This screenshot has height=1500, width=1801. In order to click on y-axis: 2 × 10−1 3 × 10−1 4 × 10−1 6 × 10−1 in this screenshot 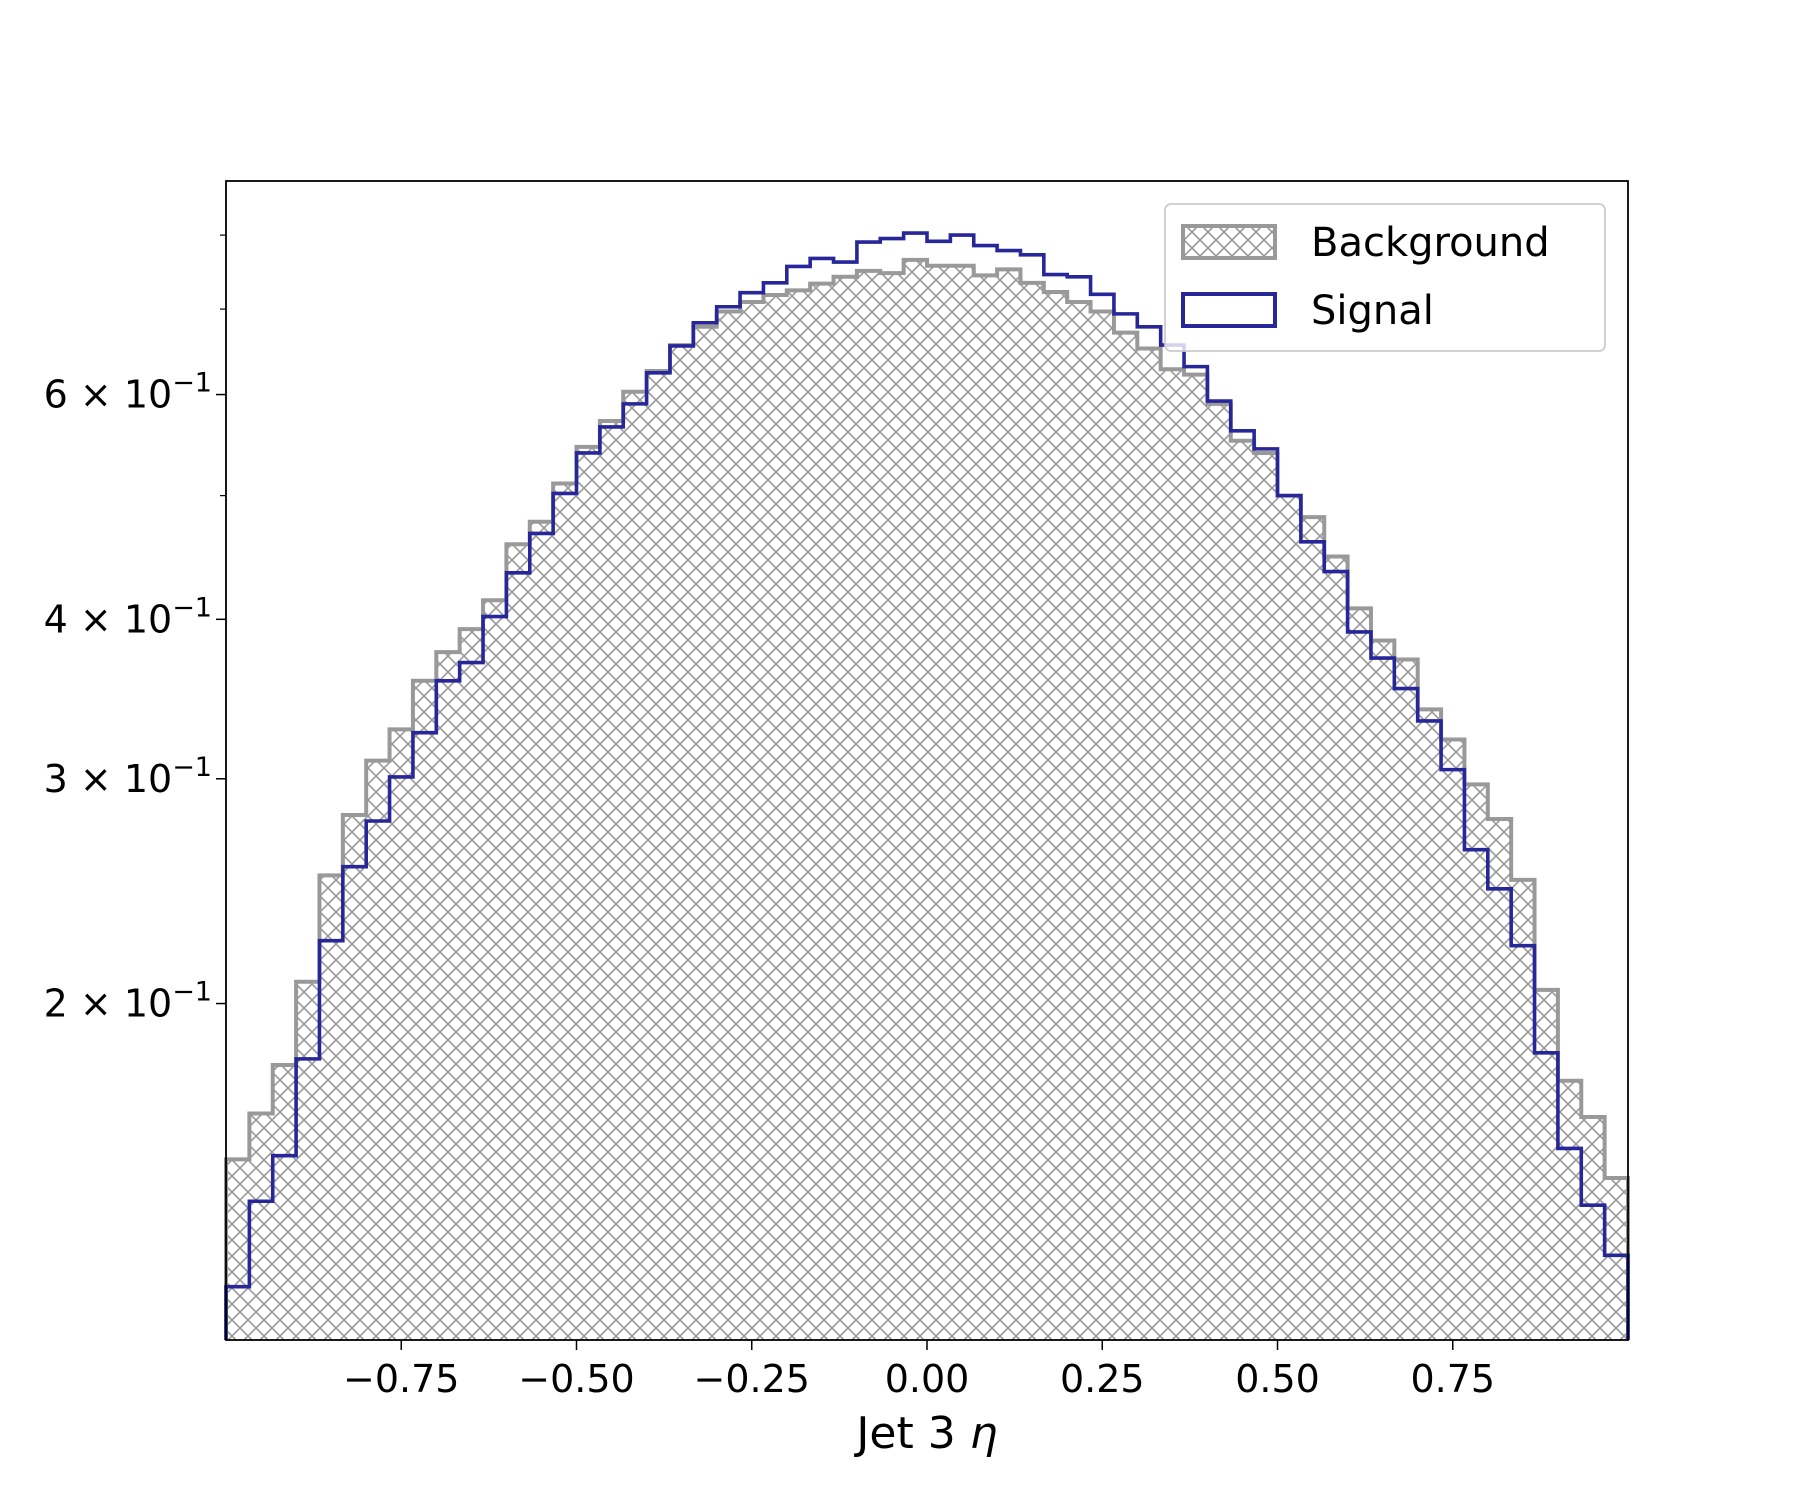, I will do `click(135, 630)`.